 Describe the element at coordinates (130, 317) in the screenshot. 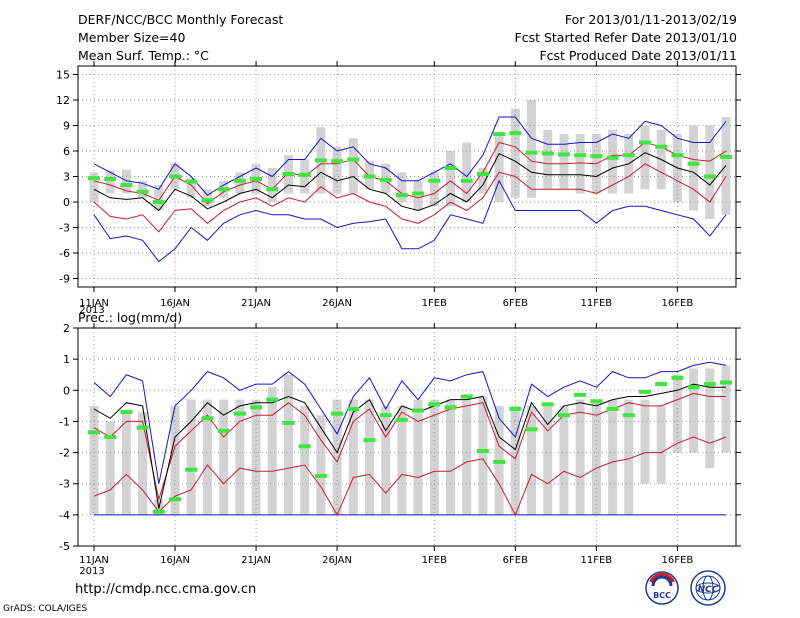

I see `panel-title: Prec.: log(mm/d)` at that location.